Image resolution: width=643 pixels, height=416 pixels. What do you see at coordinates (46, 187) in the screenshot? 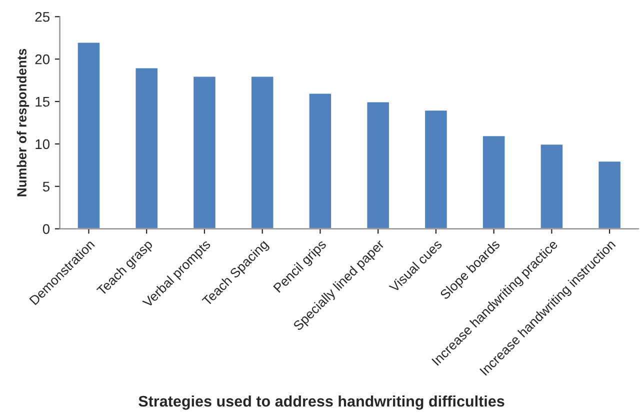
I see `y-tick-label: 5` at bounding box center [46, 187].